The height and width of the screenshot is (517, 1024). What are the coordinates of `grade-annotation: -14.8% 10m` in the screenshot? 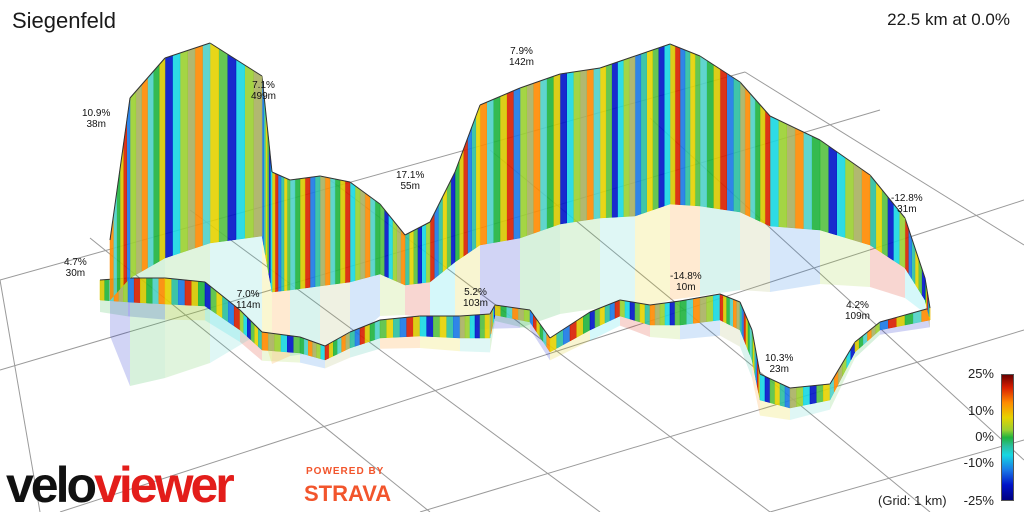 It's located at (686, 282).